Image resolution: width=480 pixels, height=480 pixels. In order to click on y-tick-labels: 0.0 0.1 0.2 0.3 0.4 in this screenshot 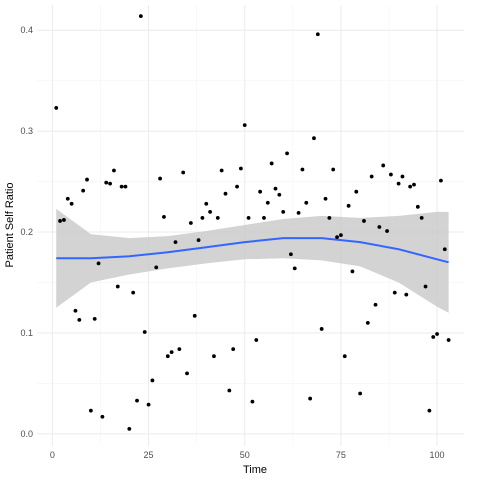, I will do `click(26, 232)`.